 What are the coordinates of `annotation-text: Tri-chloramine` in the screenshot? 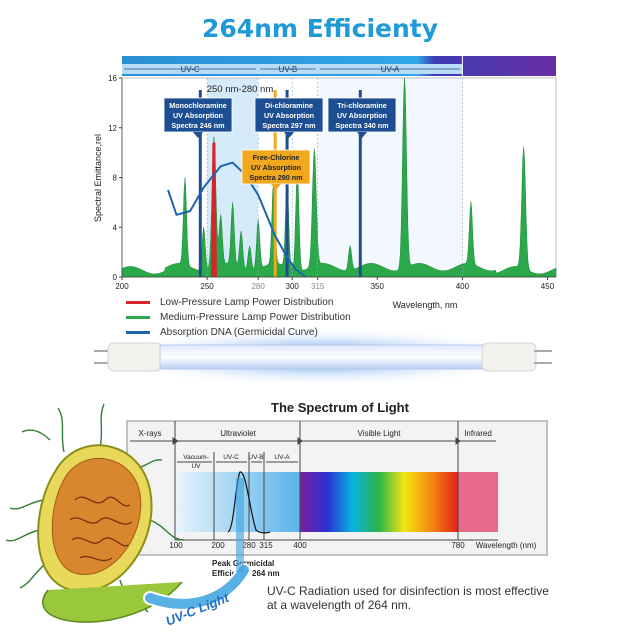 It's located at (362, 105).